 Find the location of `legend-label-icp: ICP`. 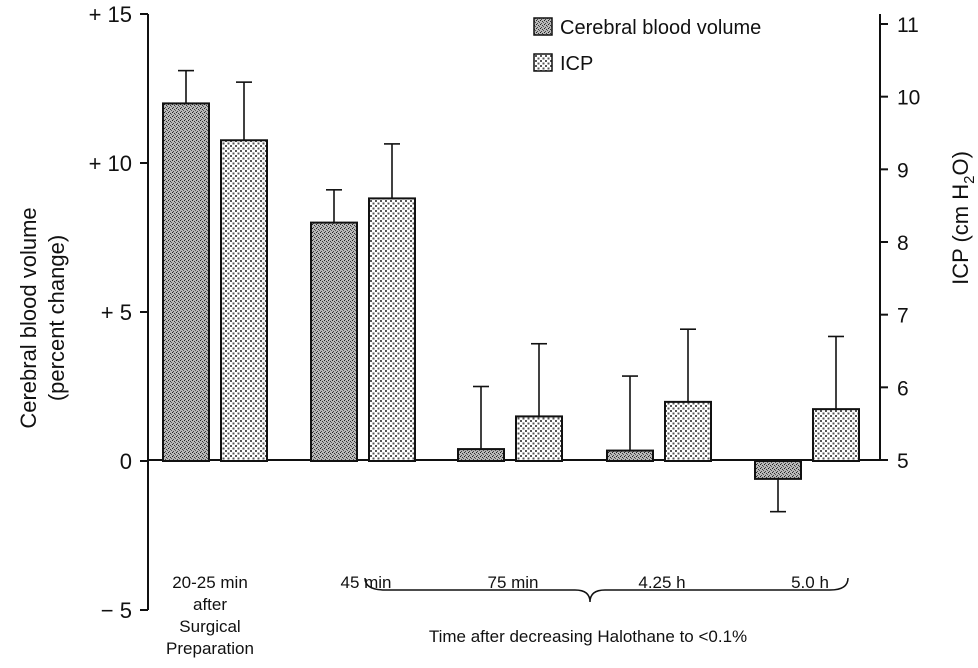

legend-label-icp: ICP is located at coordinates (576, 64).